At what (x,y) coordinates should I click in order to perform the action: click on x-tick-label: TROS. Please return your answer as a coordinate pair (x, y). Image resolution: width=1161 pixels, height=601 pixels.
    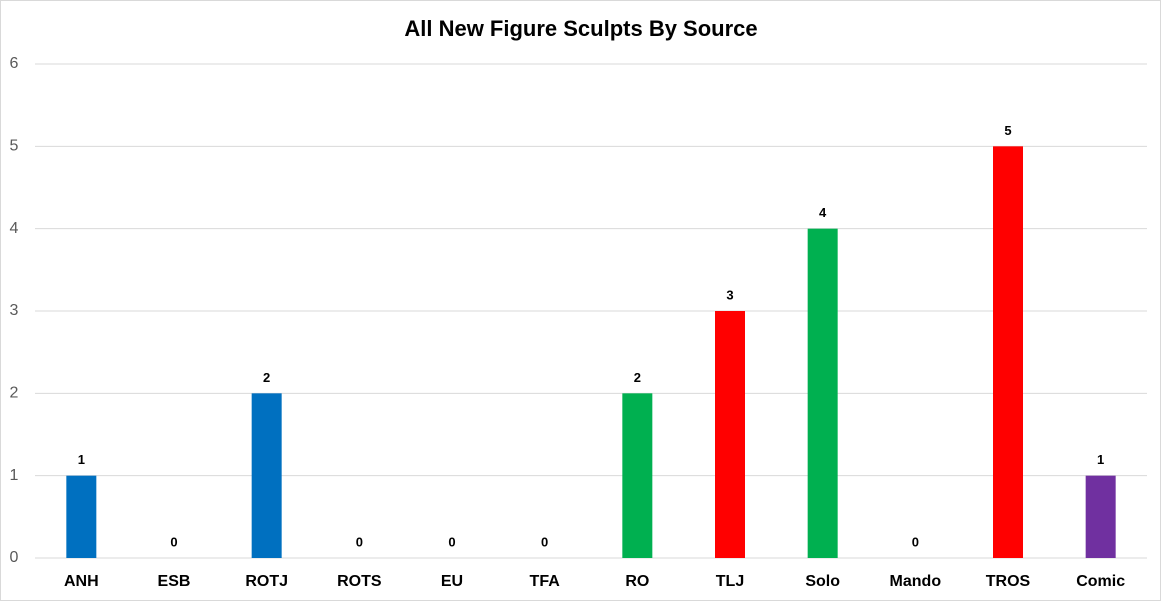
    Looking at the image, I should click on (1008, 581).